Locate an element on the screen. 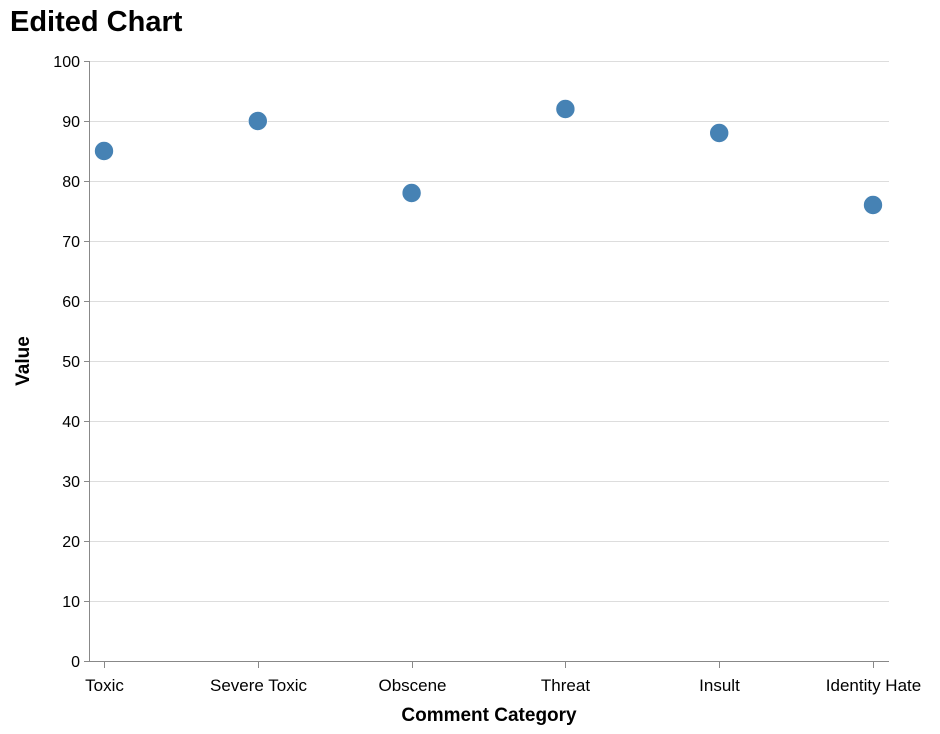  x-tick-label-severe-toxic: Severe Toxic is located at coordinates (259, 685).